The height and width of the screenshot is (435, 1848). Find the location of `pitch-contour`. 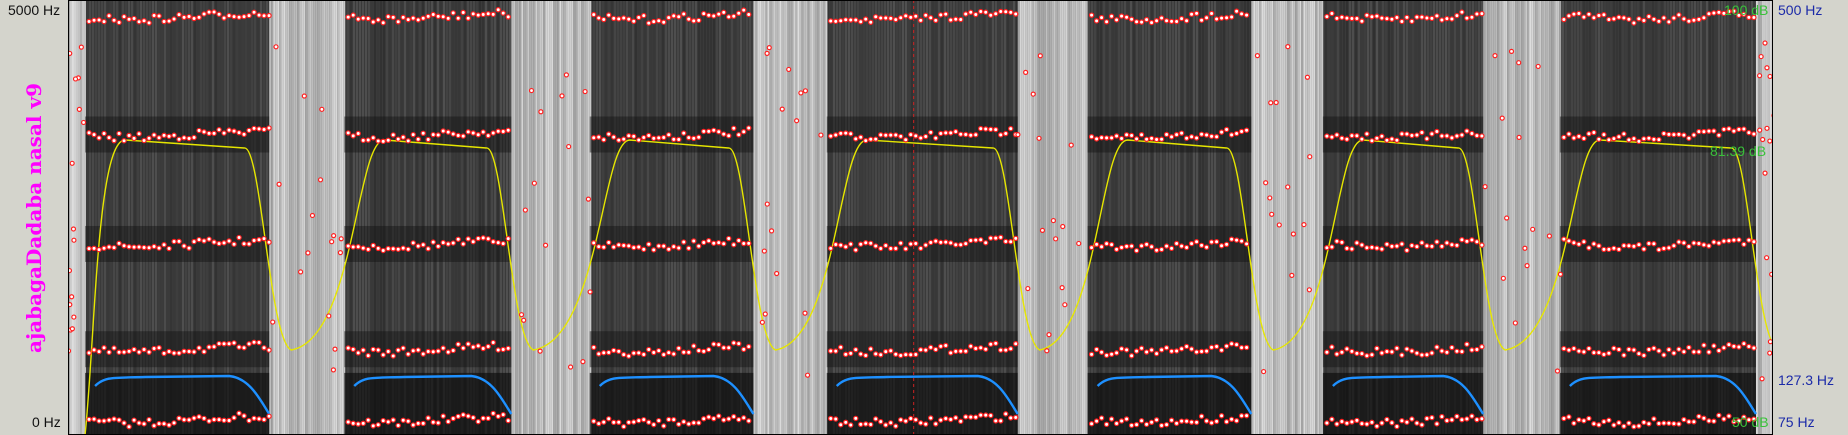

pitch-contour is located at coordinates (1663, 394).